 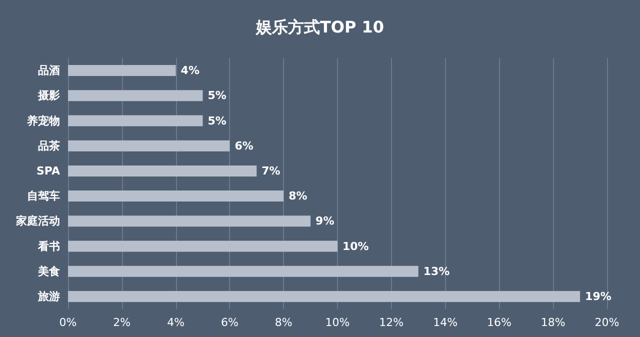 I want to click on chart-title: 娱乐方式TOP 10, so click(x=319, y=27).